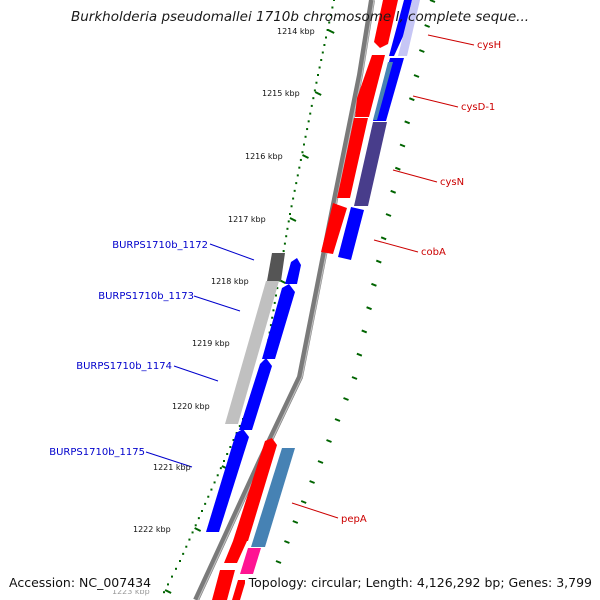 Image resolution: width=600 pixels, height=600 pixels. Describe the element at coordinates (97, 452) in the screenshot. I see `gene-label-1175: BURPS1710b_1175` at that location.